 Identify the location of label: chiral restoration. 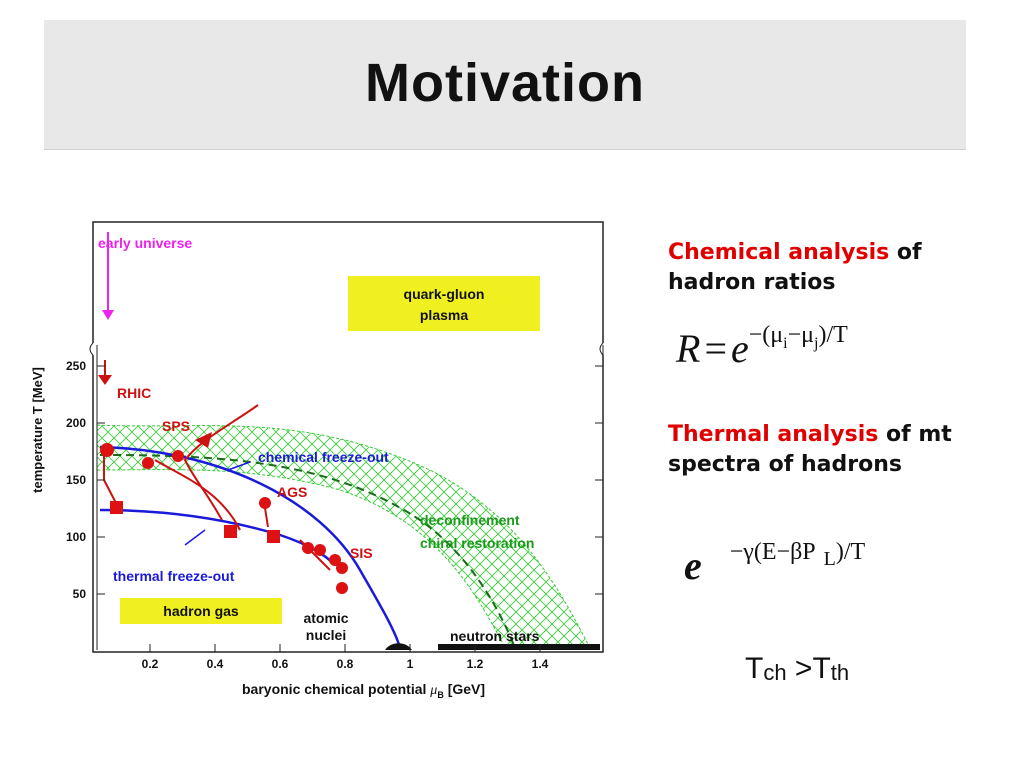
(477, 543).